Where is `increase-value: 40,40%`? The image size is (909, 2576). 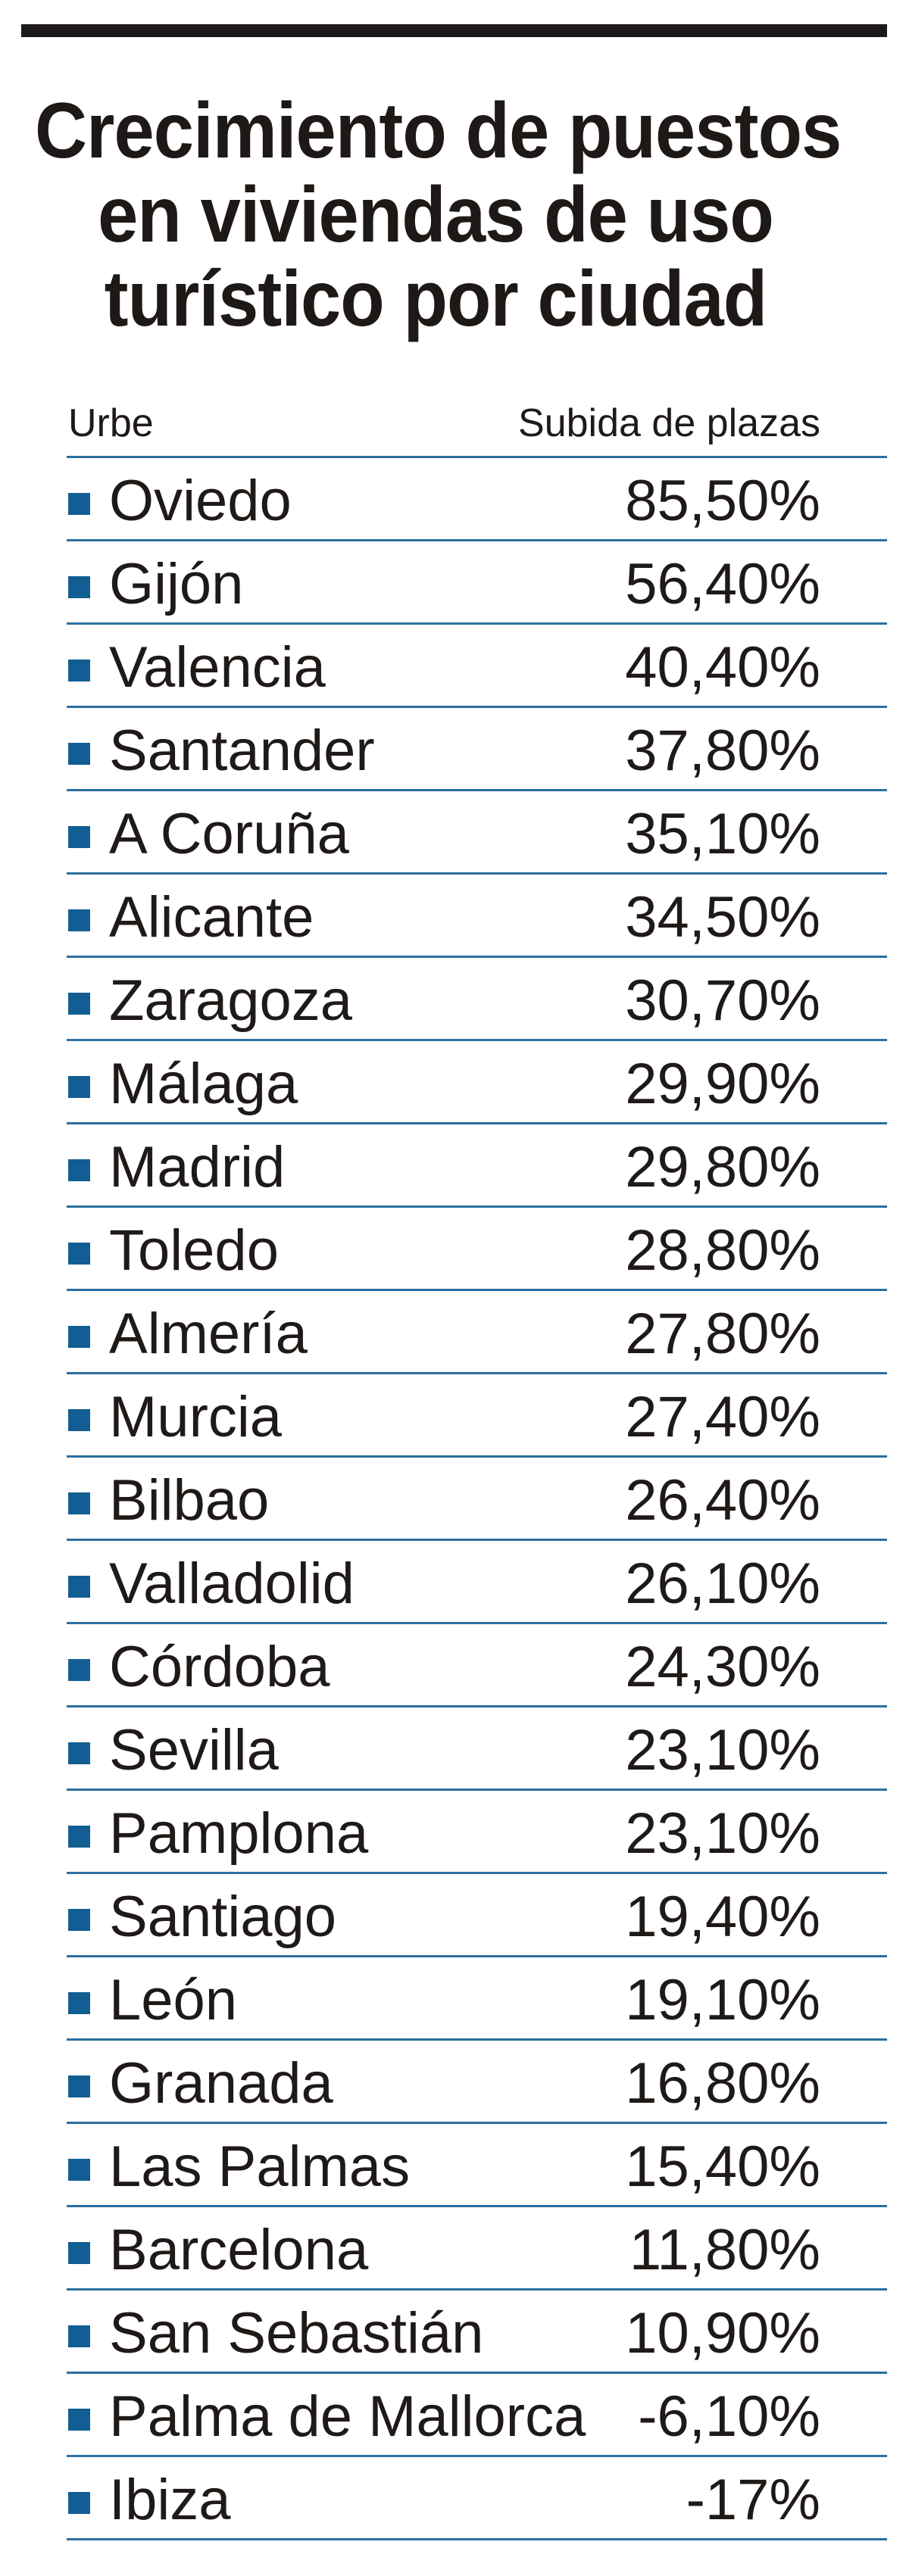
increase-value: 40,40% is located at coordinates (722, 667).